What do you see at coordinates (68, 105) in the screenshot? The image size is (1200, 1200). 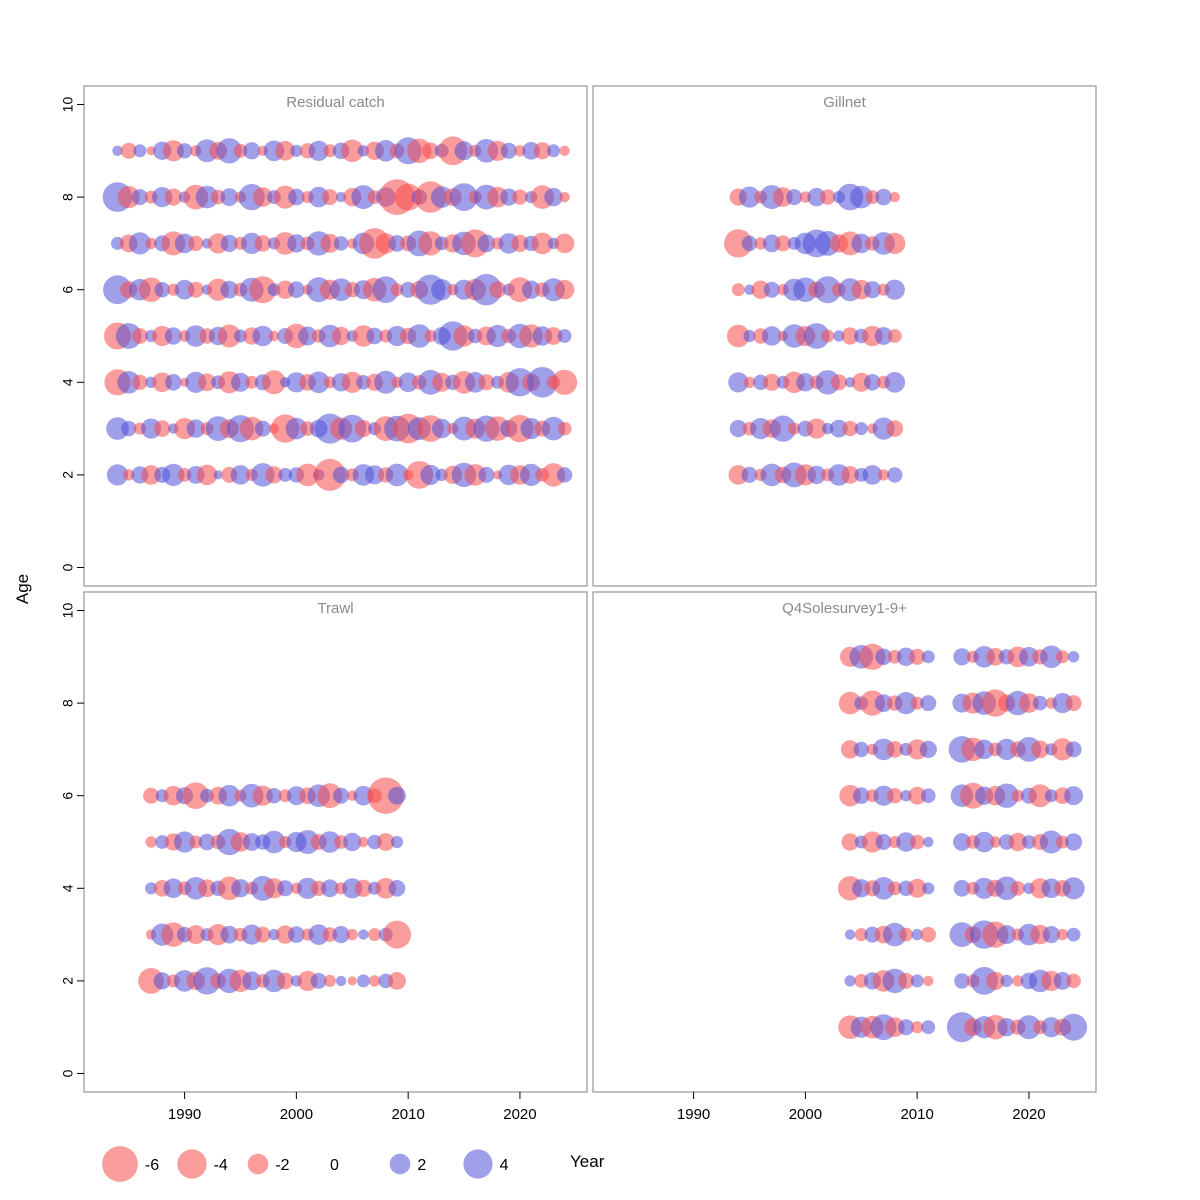 I see `y-tick-label: 10` at bounding box center [68, 105].